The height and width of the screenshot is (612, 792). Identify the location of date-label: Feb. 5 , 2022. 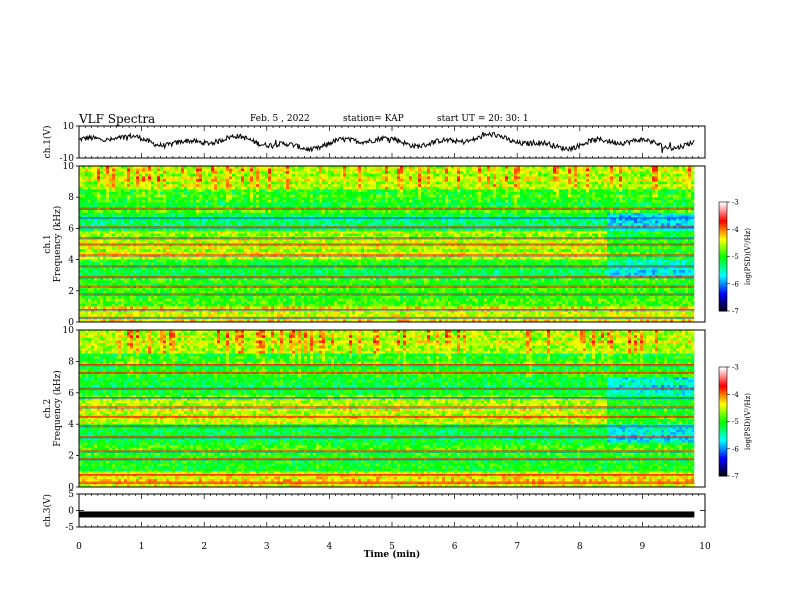
(280, 119).